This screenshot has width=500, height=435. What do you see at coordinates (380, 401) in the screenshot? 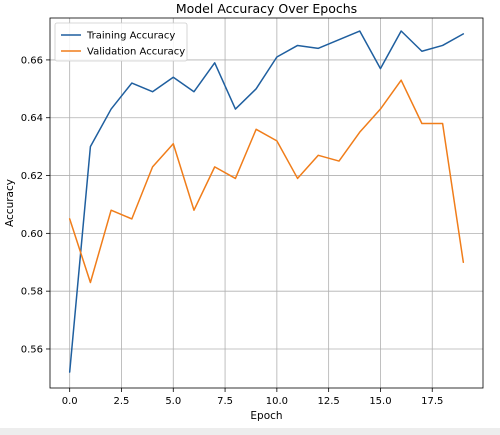
I see `x-tick-label: 15.0` at bounding box center [380, 401].